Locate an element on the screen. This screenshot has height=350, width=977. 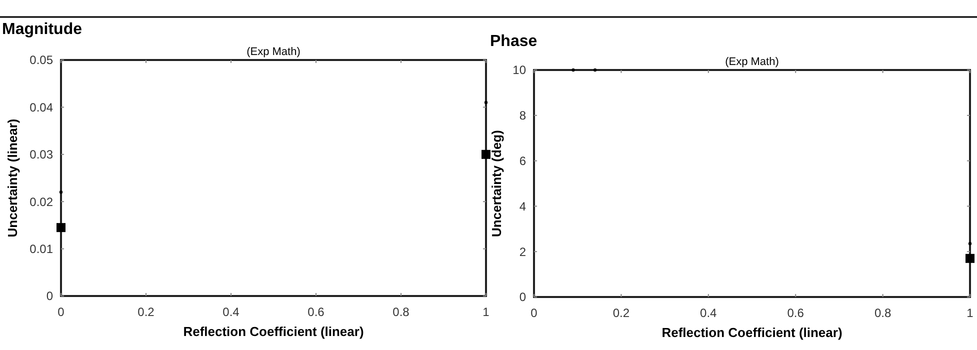
chart-title: Magnitude is located at coordinates (42, 29).